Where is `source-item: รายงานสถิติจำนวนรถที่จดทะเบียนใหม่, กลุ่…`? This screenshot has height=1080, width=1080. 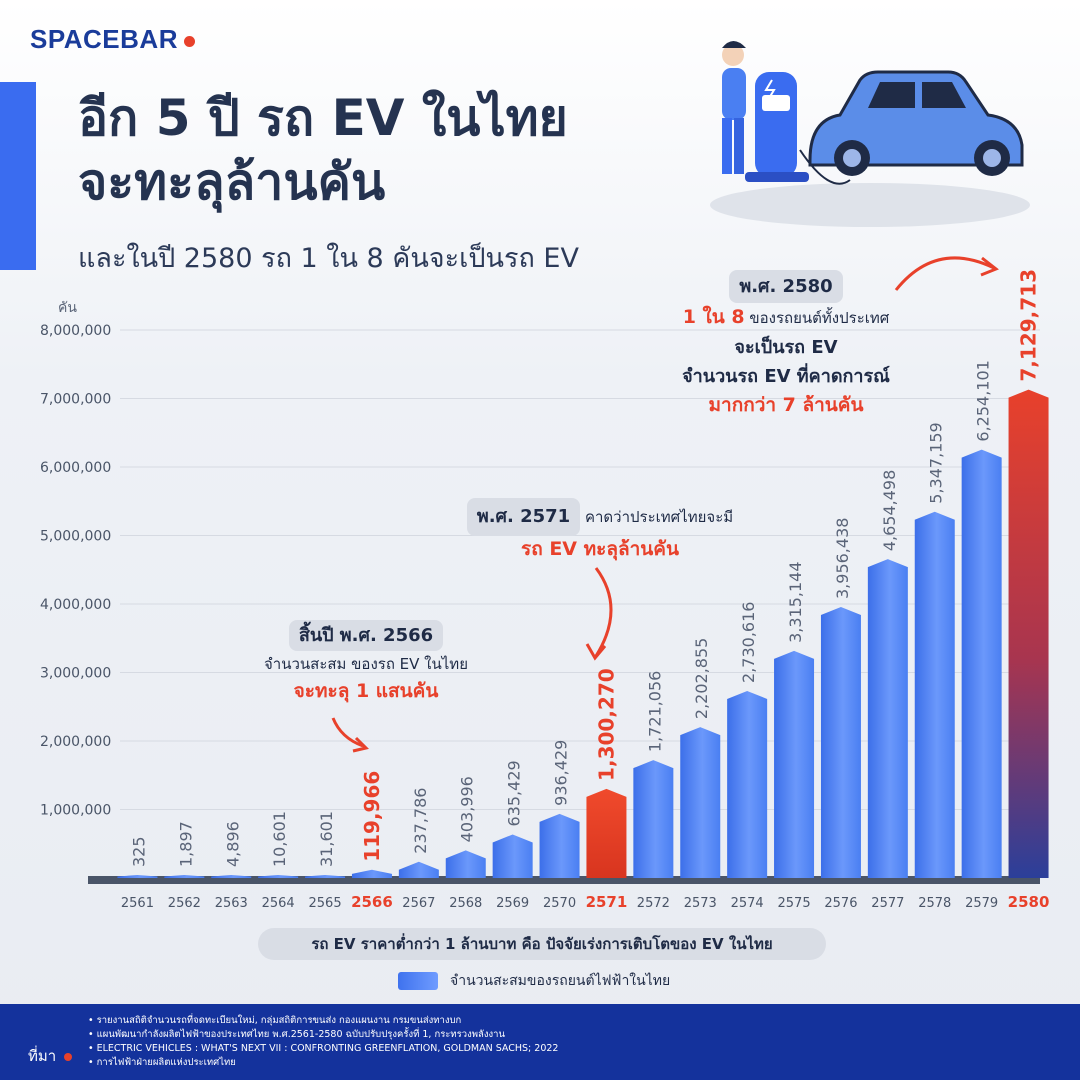 source-item: รายงานสถิติจำนวนรถที่จดทะเบียนใหม่, กลุ่… is located at coordinates (323, 1021).